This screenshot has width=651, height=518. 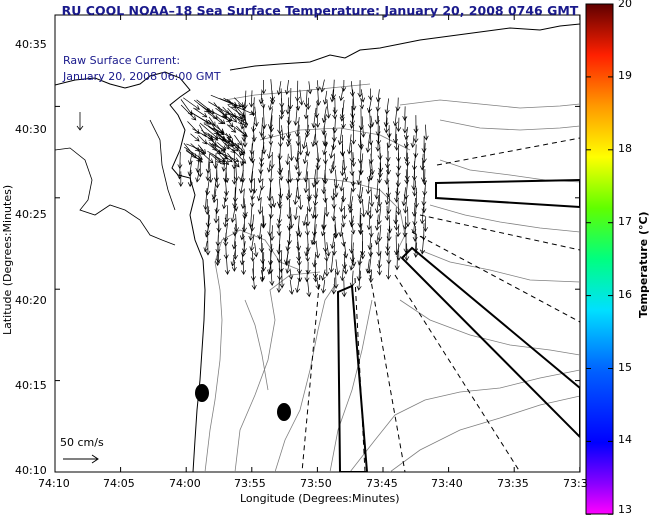 I want to click on y-tick-label: 40:25, so click(x=31, y=214).